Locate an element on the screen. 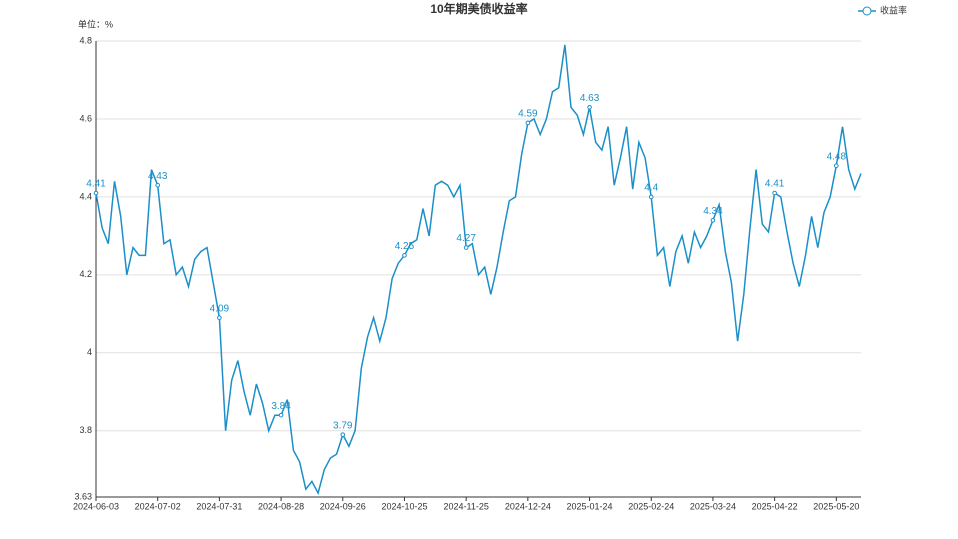  legend-label: 收益率 is located at coordinates (893, 9).